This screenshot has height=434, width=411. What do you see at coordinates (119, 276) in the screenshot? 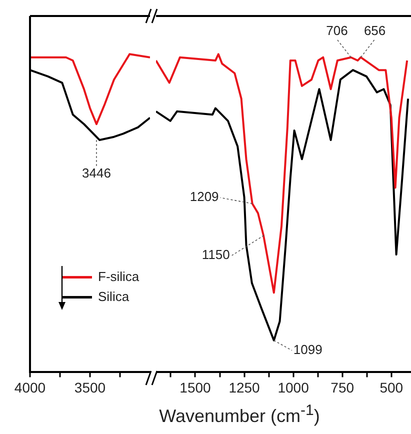
I see `legend-label: F-silica` at bounding box center [119, 276].